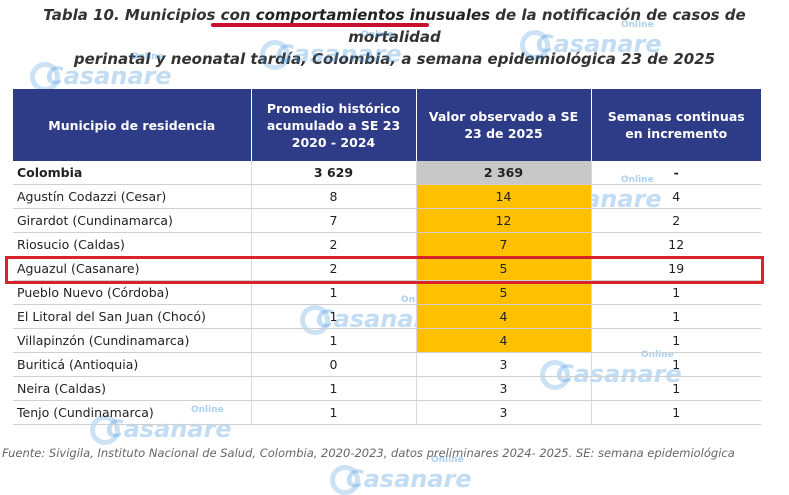 The width and height of the screenshot is (789, 495). Describe the element at coordinates (132, 125) in the screenshot. I see `header-municipio: Municipio de residencia` at that location.